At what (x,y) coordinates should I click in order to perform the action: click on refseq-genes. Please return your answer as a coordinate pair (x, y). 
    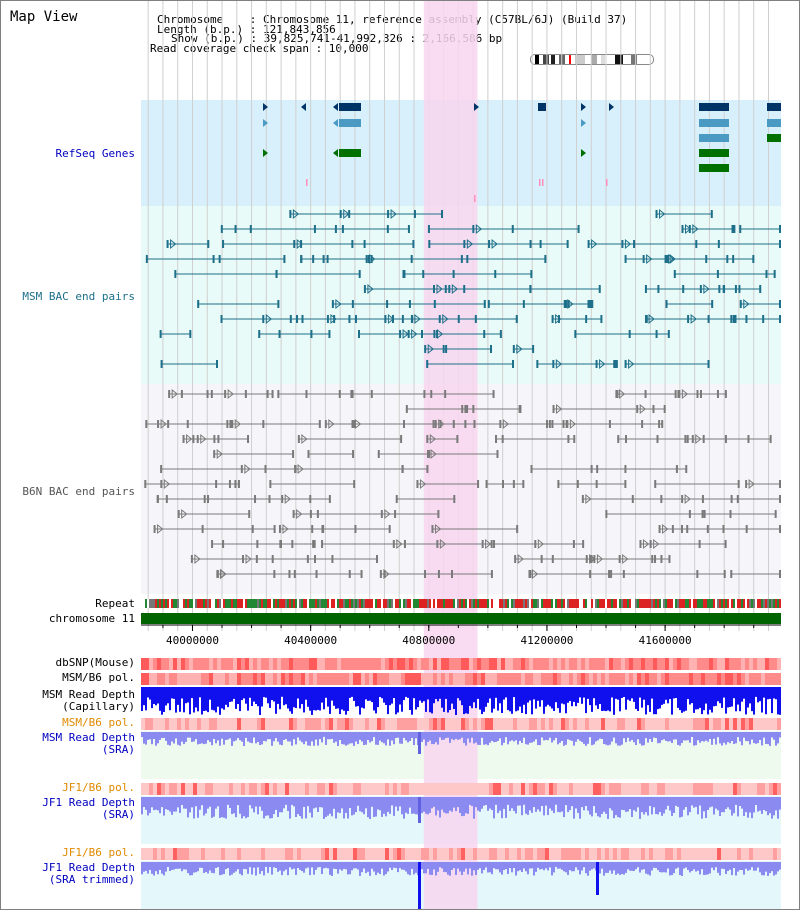
    Looking at the image, I should click on (522, 152).